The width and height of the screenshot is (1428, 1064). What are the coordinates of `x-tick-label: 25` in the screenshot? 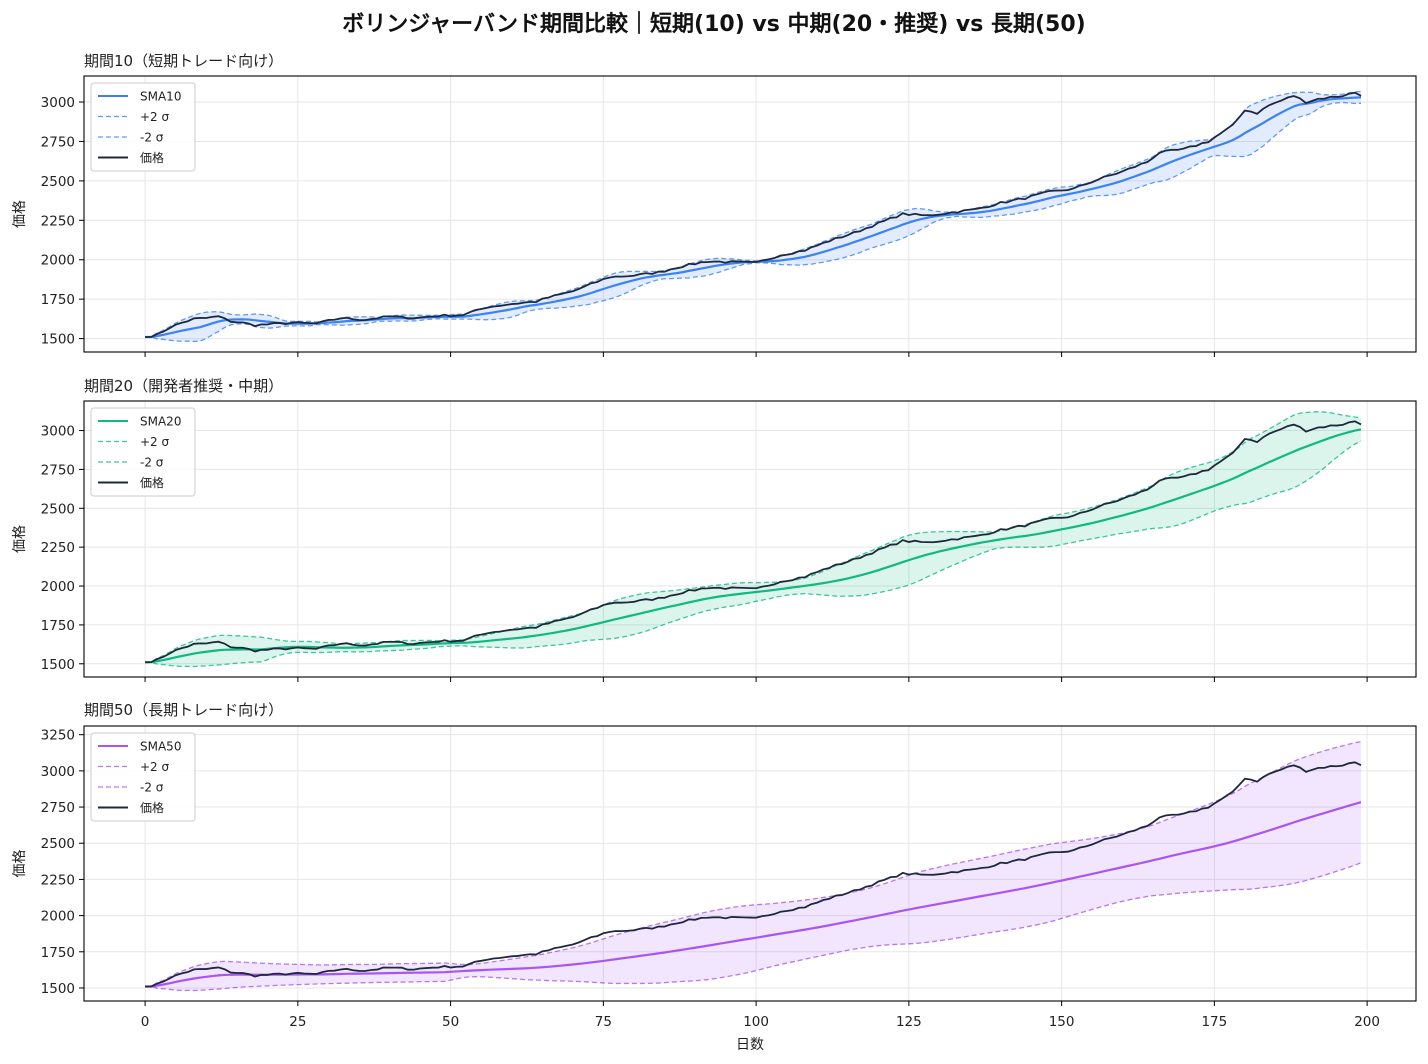 It's located at (297, 1022).